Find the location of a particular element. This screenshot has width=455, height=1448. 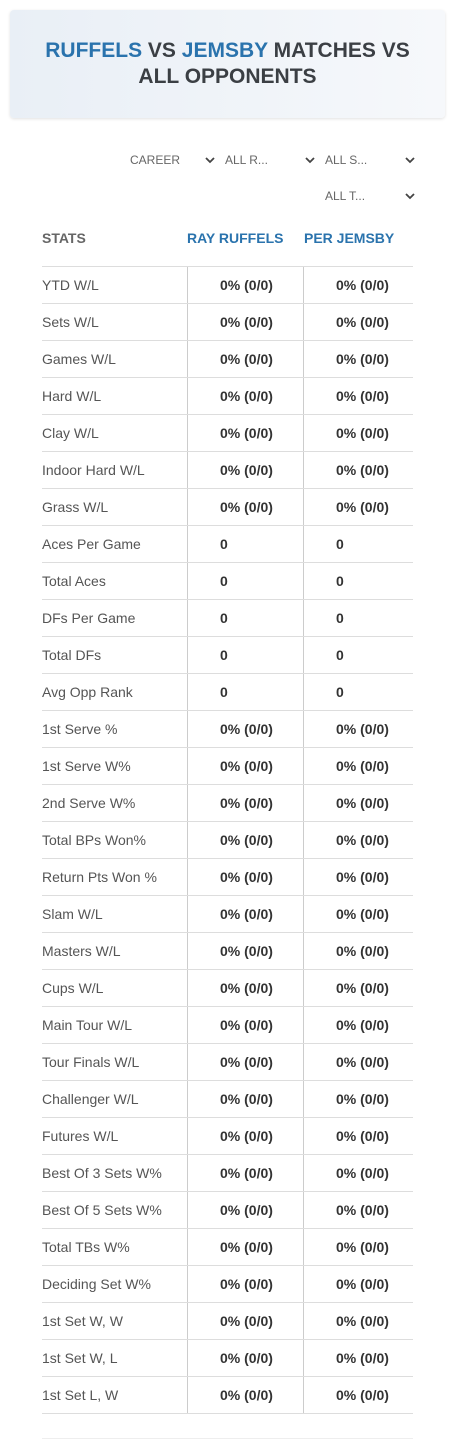

table-row: Futures W/L 0% (0/0) 0% (0/0) is located at coordinates (227, 1136).